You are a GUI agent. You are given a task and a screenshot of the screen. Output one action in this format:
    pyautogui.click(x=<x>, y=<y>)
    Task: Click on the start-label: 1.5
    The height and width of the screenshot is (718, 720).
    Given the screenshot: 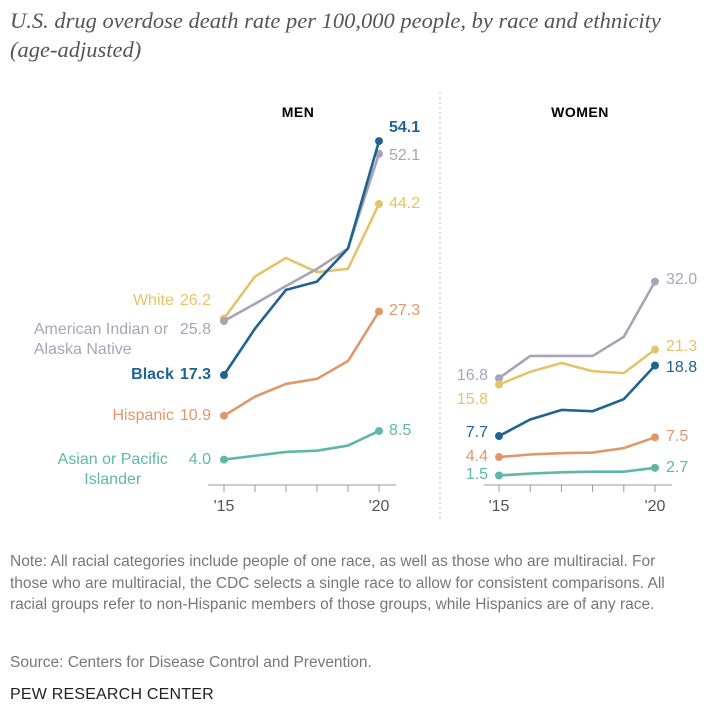 What is the action you would take?
    pyautogui.click(x=477, y=475)
    